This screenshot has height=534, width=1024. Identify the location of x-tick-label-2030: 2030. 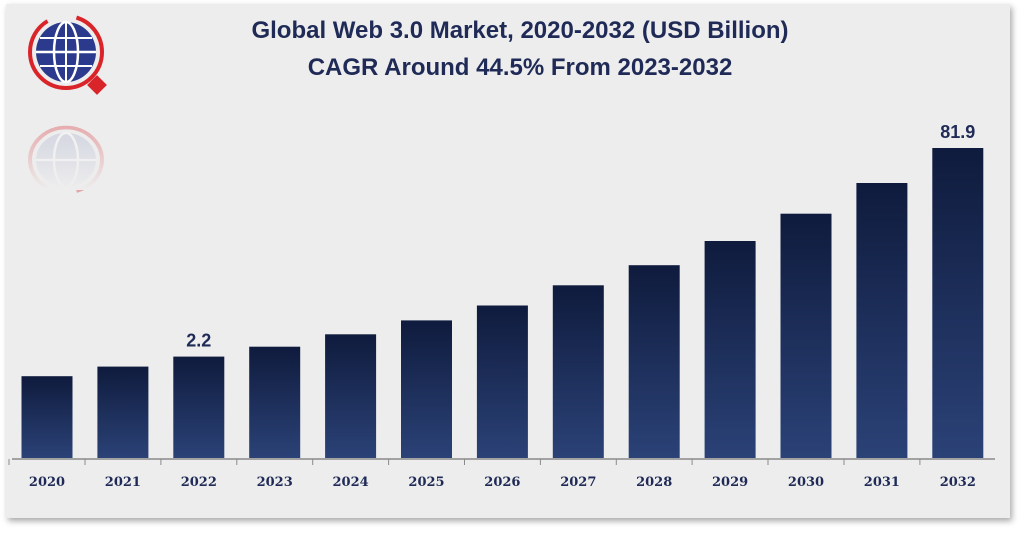
(806, 482).